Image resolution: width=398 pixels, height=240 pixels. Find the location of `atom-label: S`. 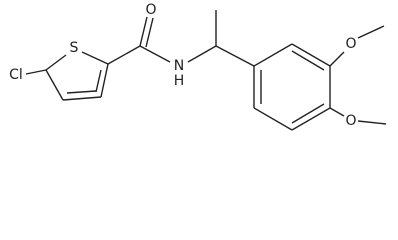

atom-label: S is located at coordinates (74, 48).